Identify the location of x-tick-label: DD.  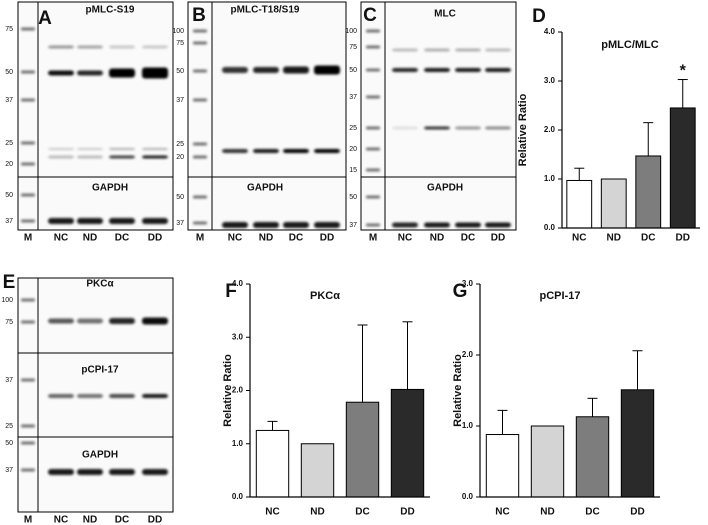
(683, 238).